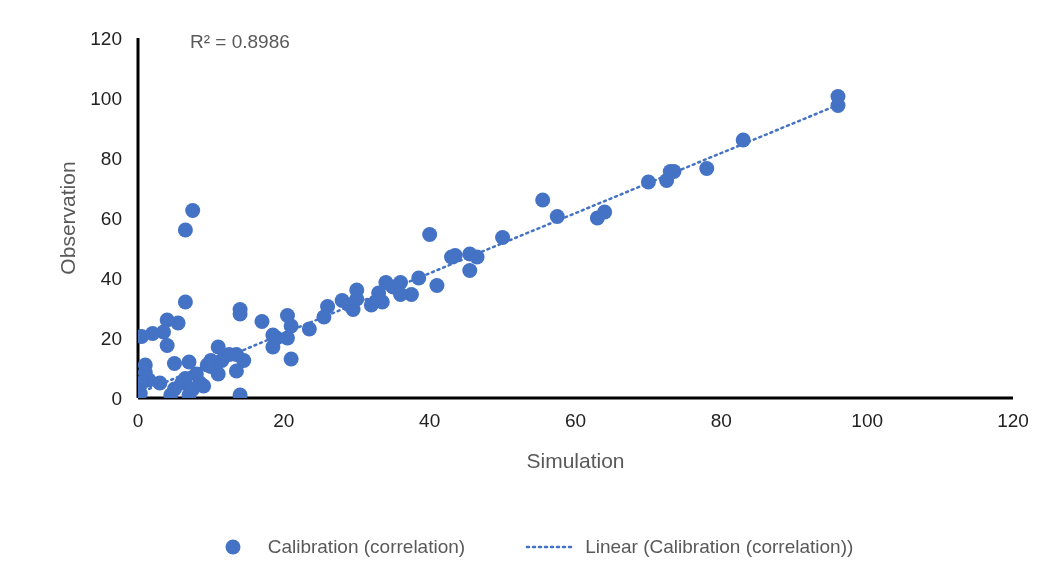  I want to click on y-tick-label: 80, so click(111, 158).